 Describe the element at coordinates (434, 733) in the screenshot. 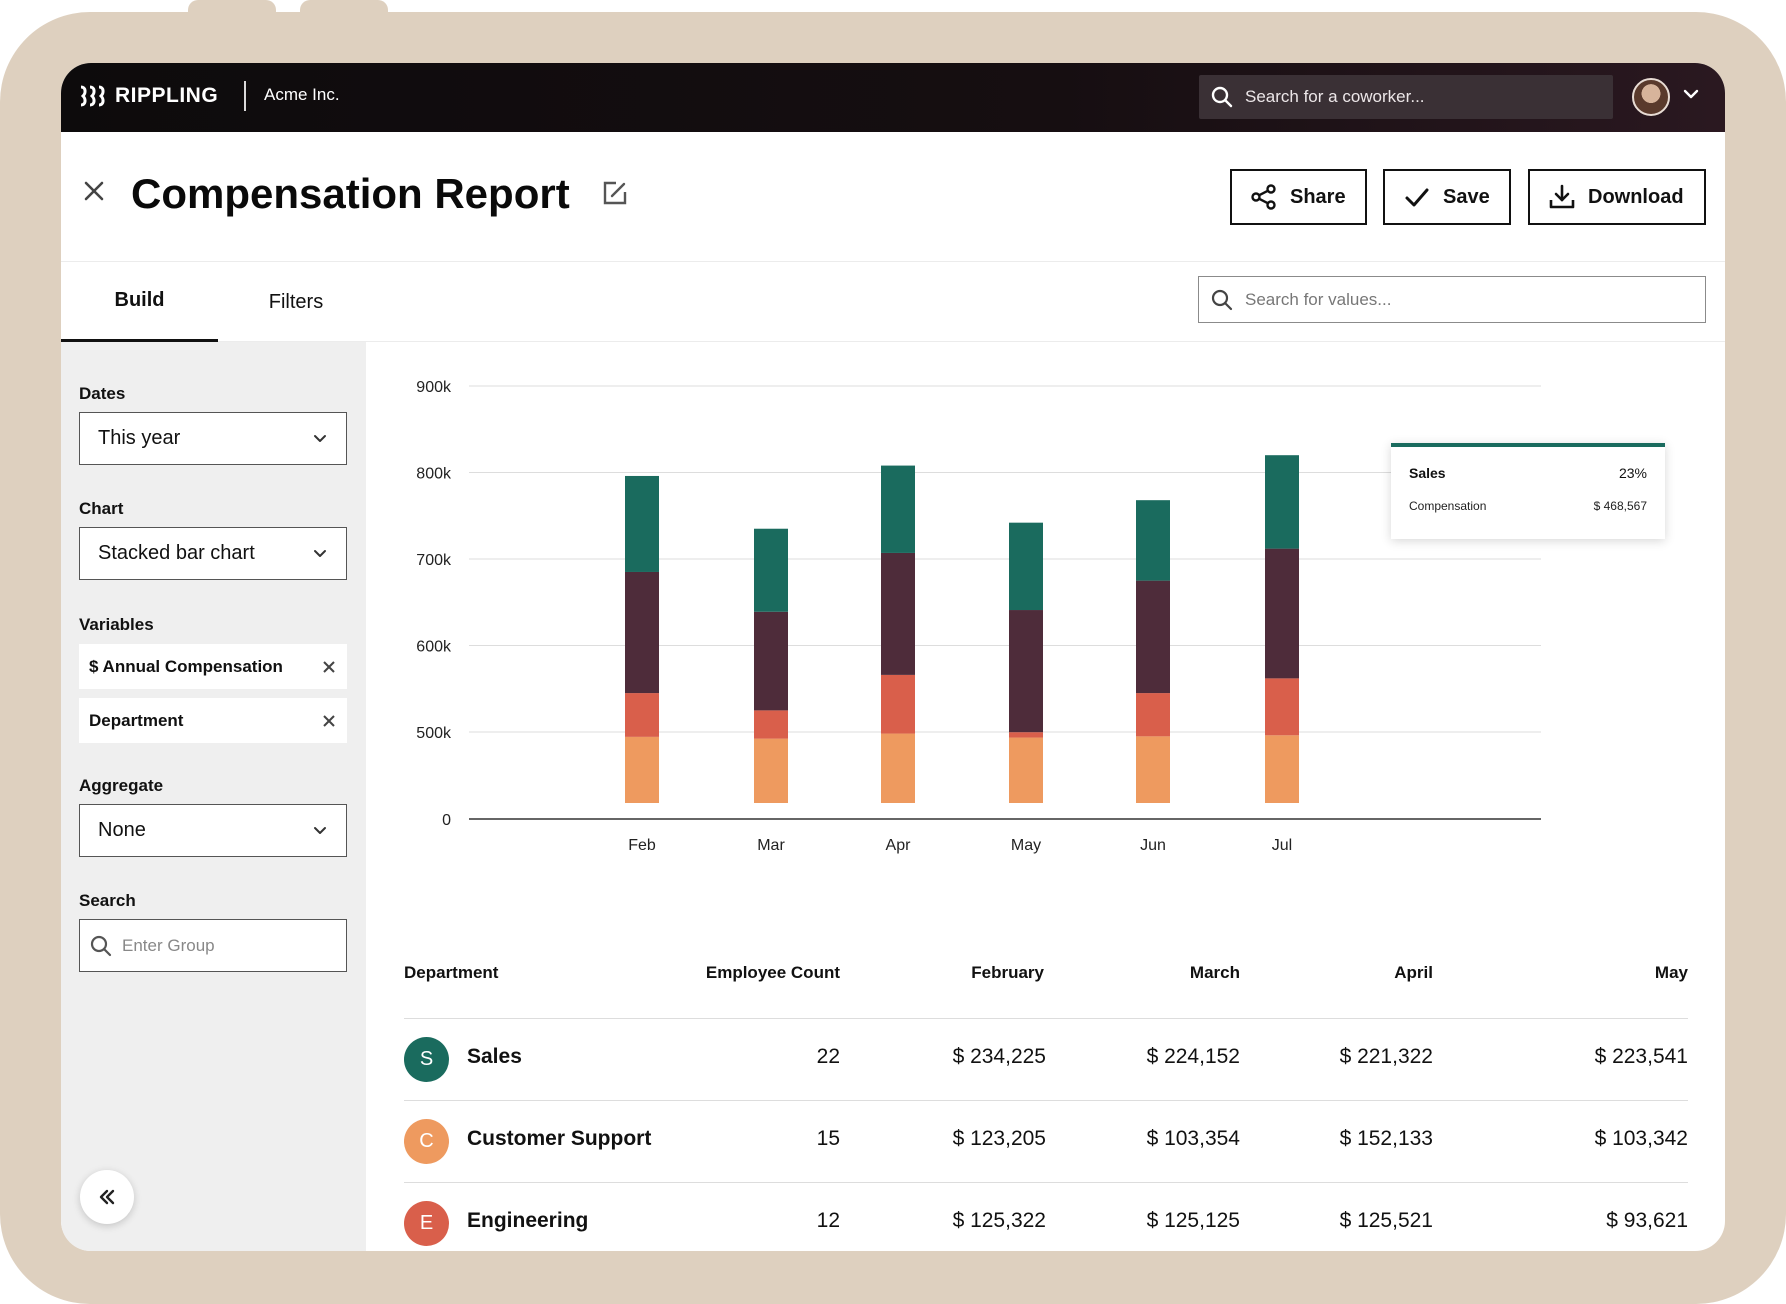

I see `y-tick-label: 500k` at that location.